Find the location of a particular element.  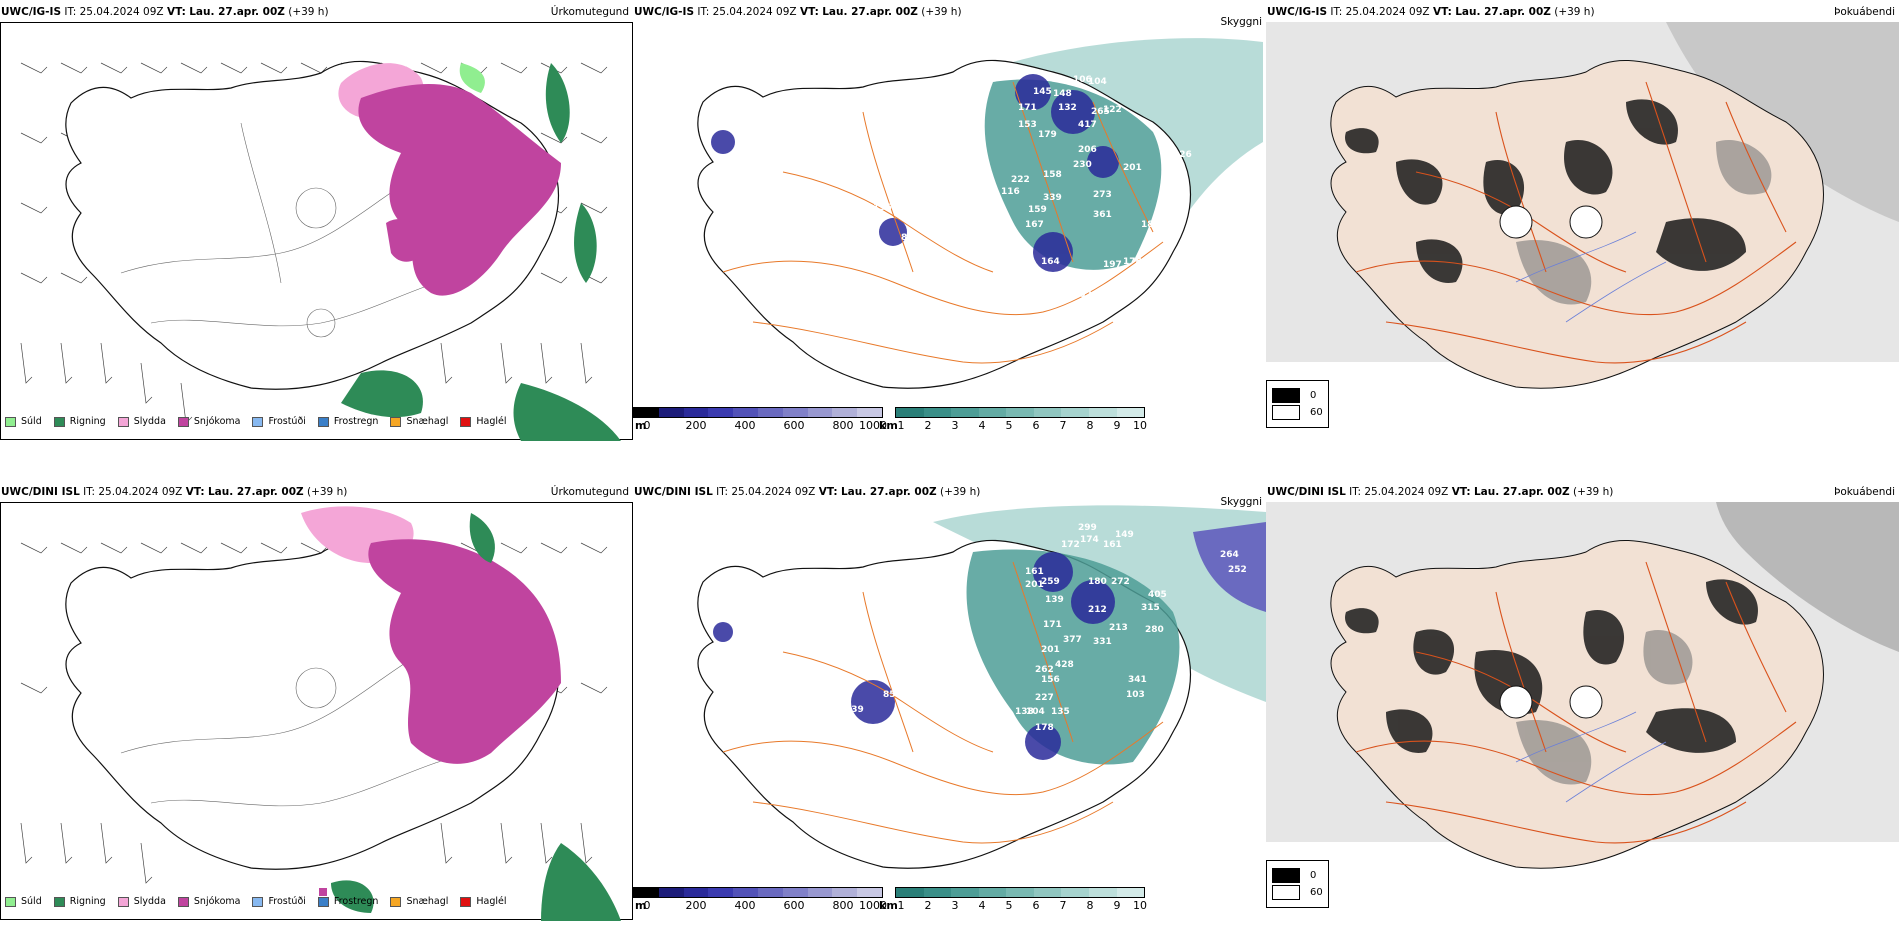

vis-label: 405 is located at coordinates (1157, 595).